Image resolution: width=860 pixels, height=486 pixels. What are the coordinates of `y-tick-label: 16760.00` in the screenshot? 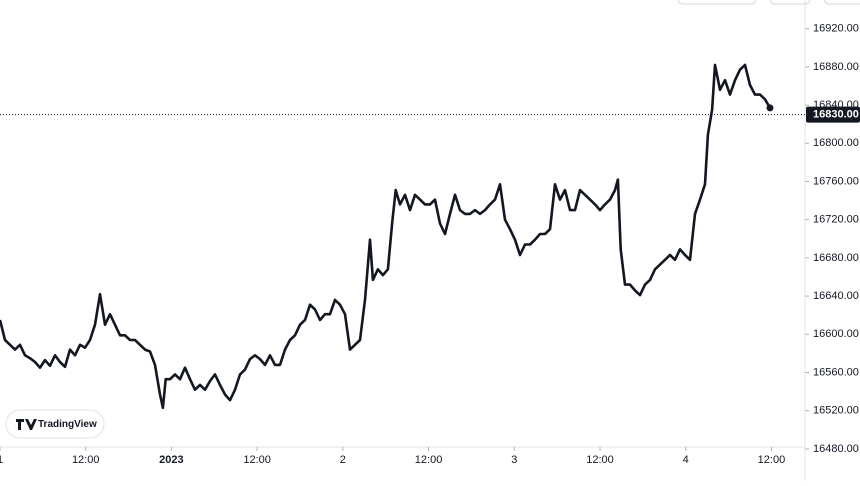 It's located at (836, 181).